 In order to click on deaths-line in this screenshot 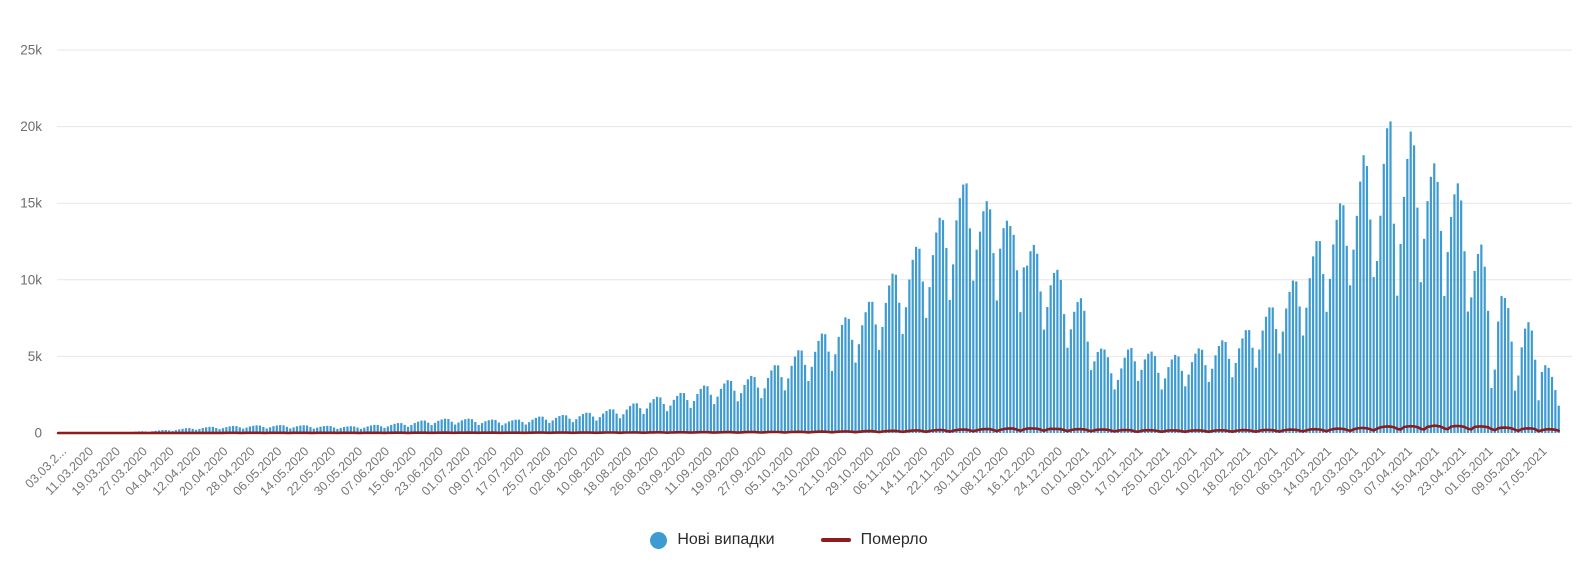, I will do `click(808, 429)`.